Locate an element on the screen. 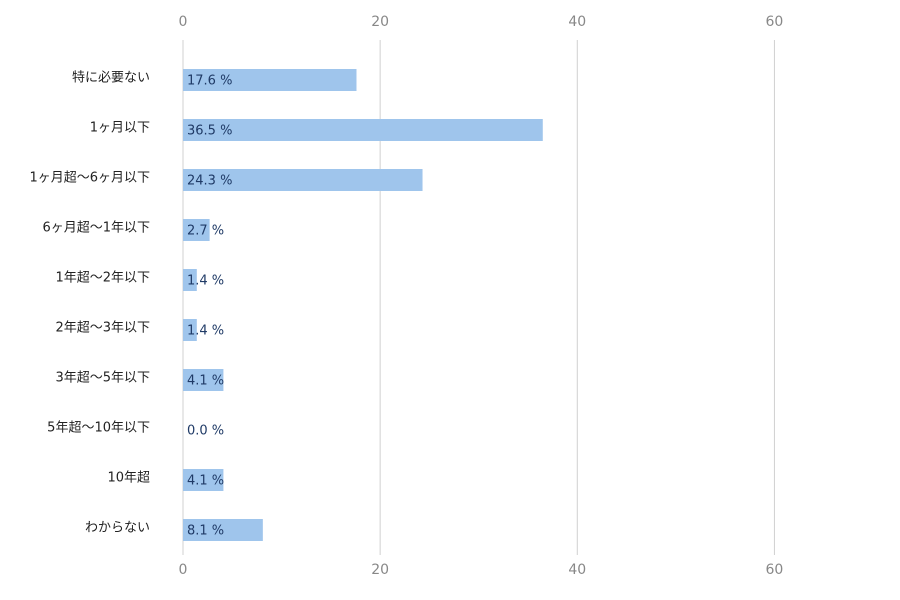 The width and height of the screenshot is (900, 600). value-label: 36.5 % is located at coordinates (209, 131).